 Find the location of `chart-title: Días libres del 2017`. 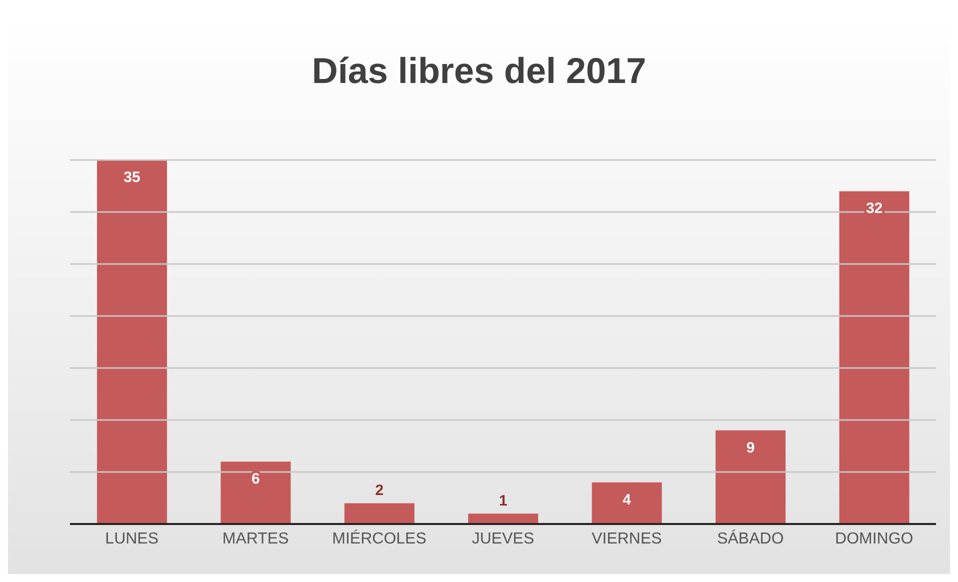

chart-title: Días libres del 2017 is located at coordinates (479, 71).